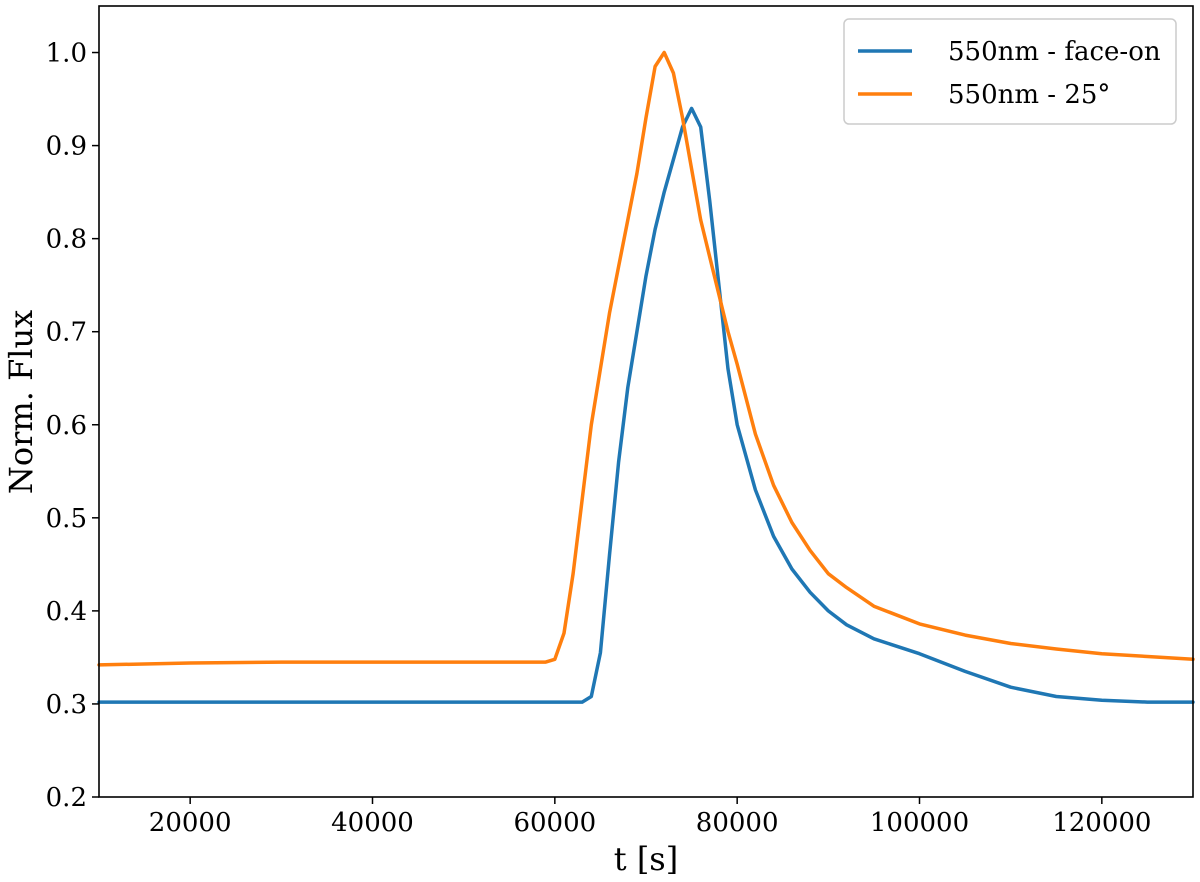  I want to click on y-tick-label: 0.7, so click(66, 333).